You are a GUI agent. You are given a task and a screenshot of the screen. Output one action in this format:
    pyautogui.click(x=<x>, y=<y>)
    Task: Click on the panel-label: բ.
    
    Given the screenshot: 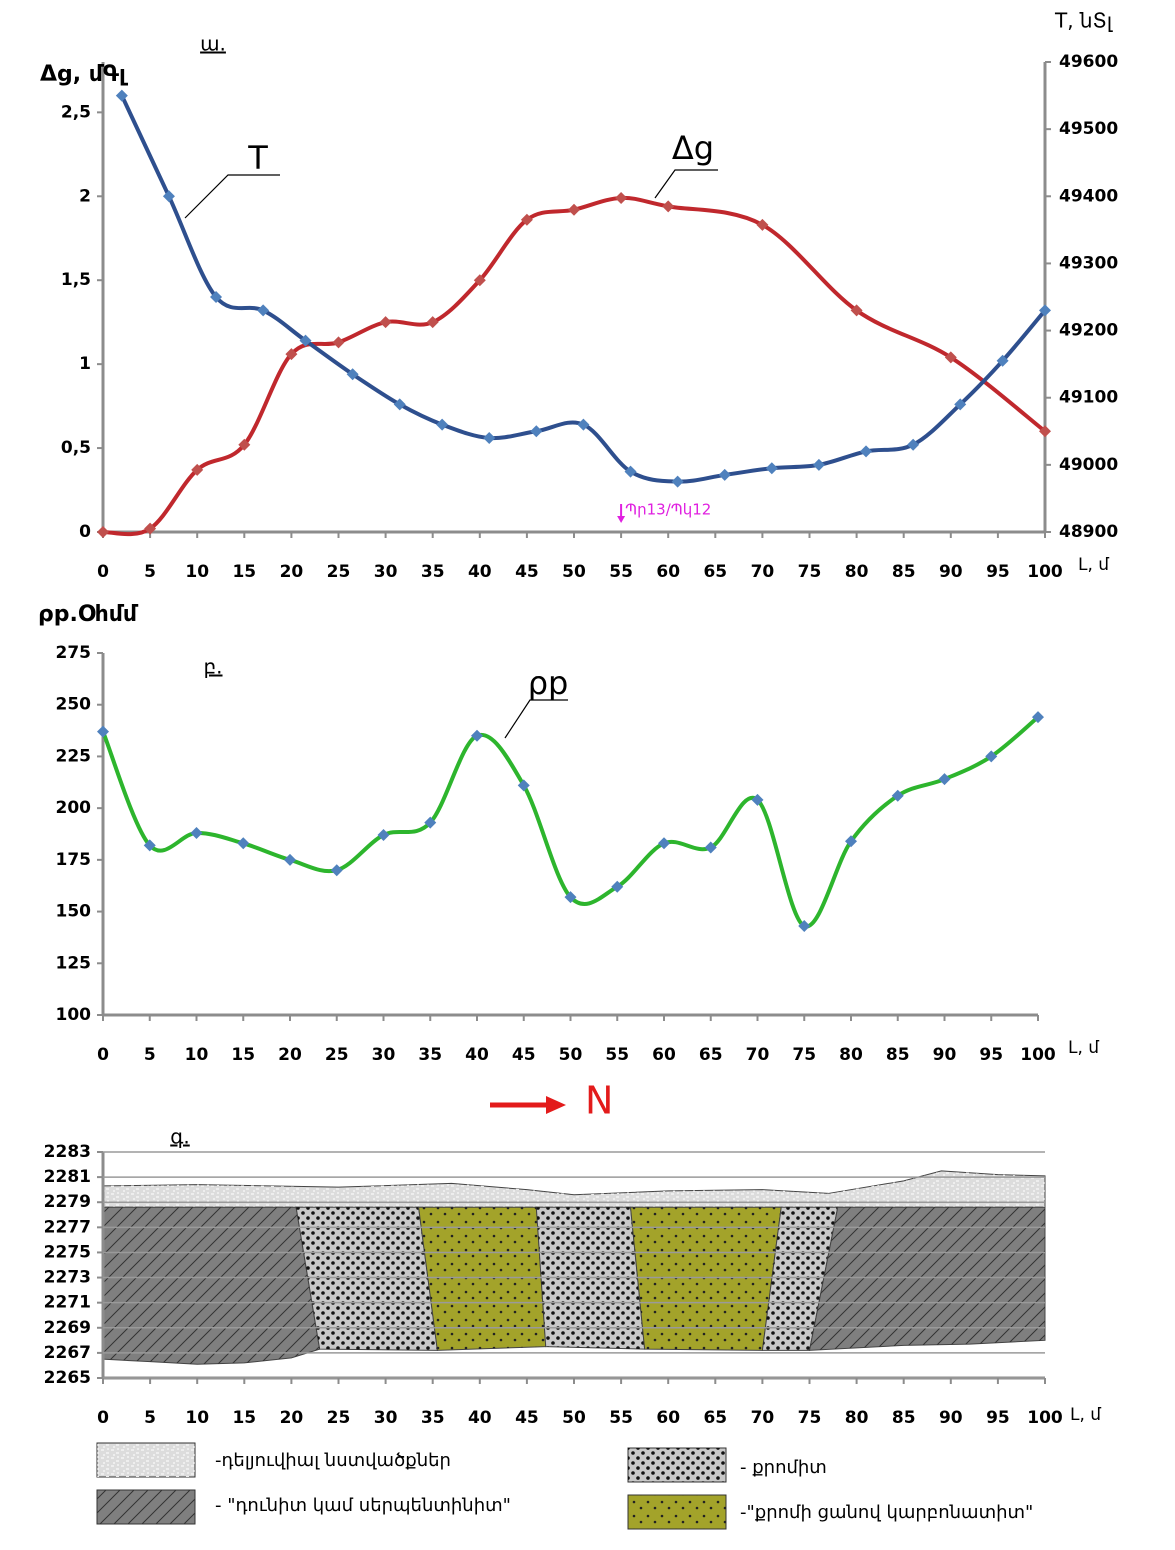 What is the action you would take?
    pyautogui.click(x=212, y=667)
    